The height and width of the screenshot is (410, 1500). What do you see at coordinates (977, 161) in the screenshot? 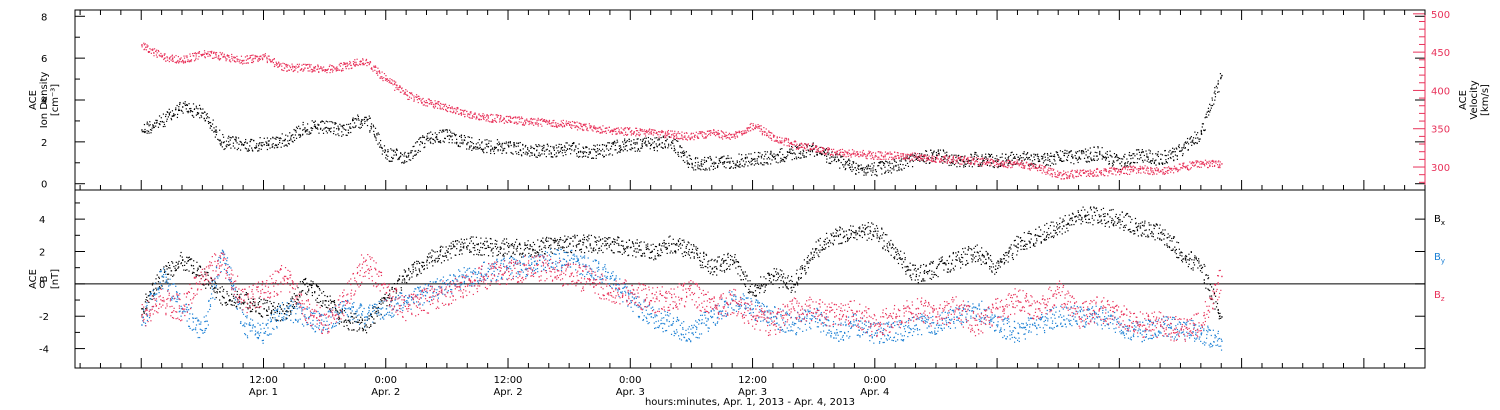
I see `velocity-point` at bounding box center [977, 161].